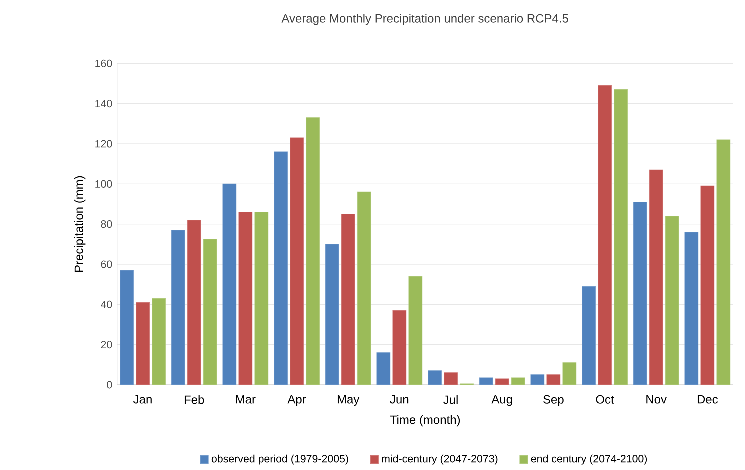 This screenshot has height=470, width=745. Describe the element at coordinates (280, 459) in the screenshot. I see `legend-label: observed period (1979-2005)` at that location.